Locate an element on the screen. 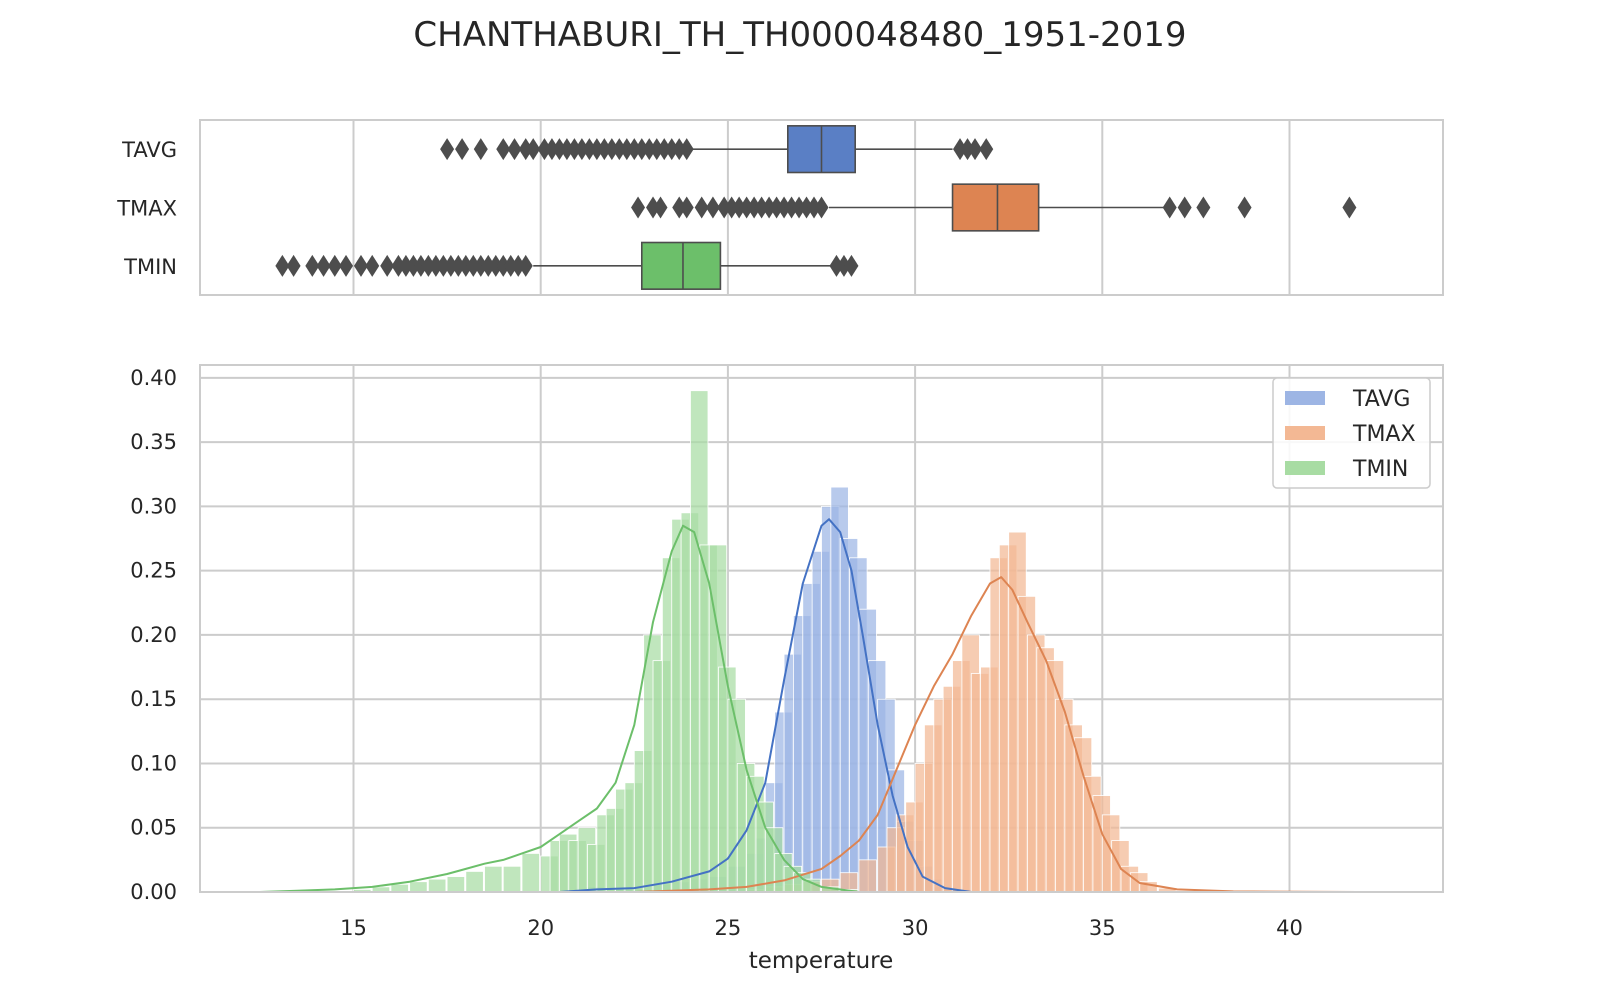  boxplot-label-tmin: TMIN is located at coordinates (150, 267).